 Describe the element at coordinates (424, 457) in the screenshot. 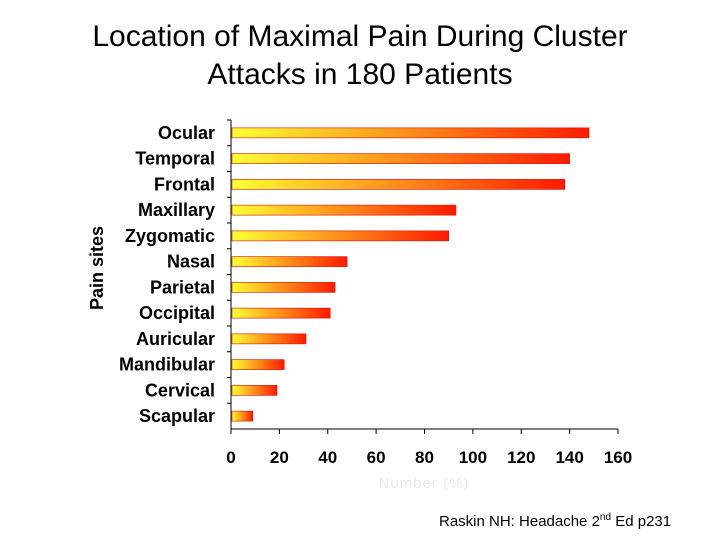

I see `x-tick-label-80: 80` at that location.